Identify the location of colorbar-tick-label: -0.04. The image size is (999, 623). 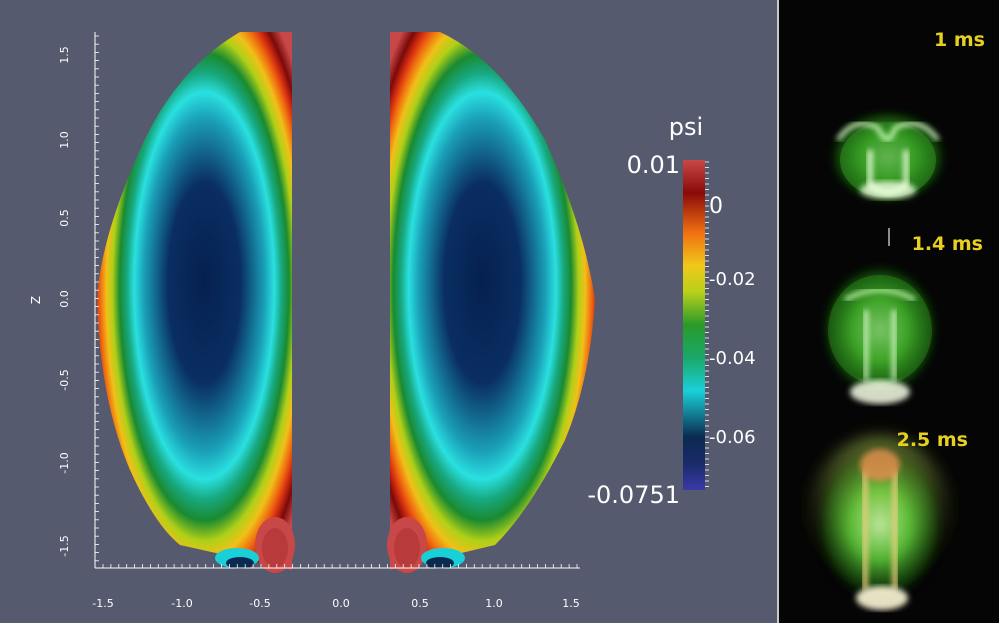
(732, 358).